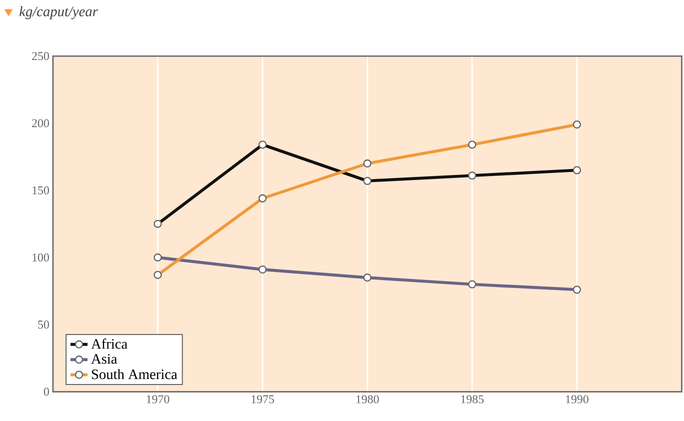 The image size is (684, 421). What do you see at coordinates (46, 392) in the screenshot?
I see `y-tick-label: 0` at bounding box center [46, 392].